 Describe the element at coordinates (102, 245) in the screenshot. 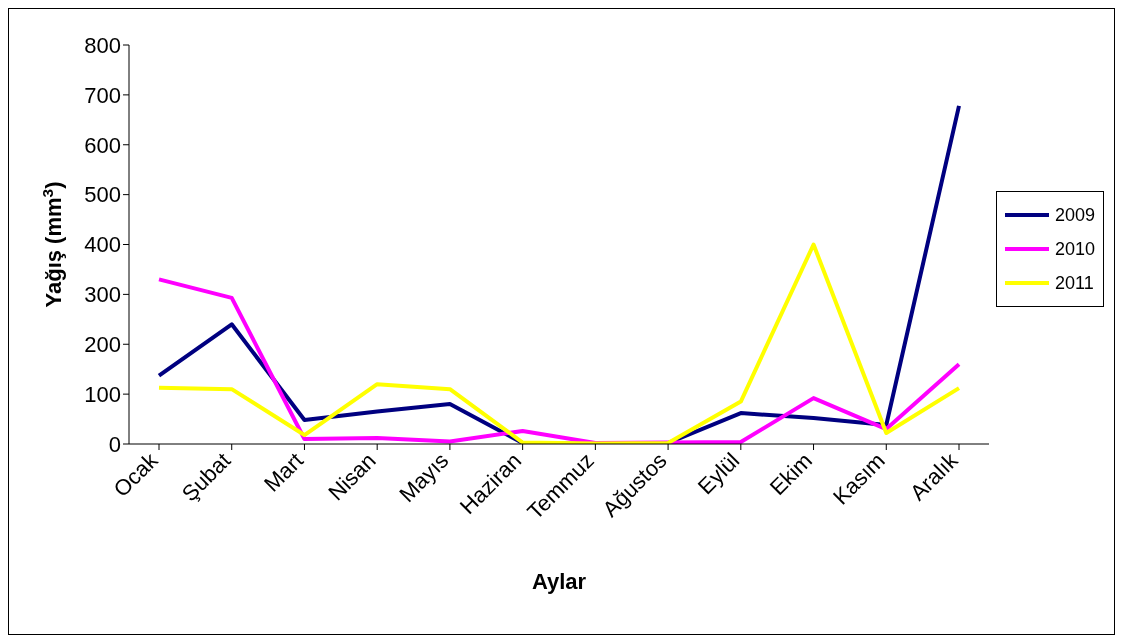

I see `y-tick-label: 400` at that location.